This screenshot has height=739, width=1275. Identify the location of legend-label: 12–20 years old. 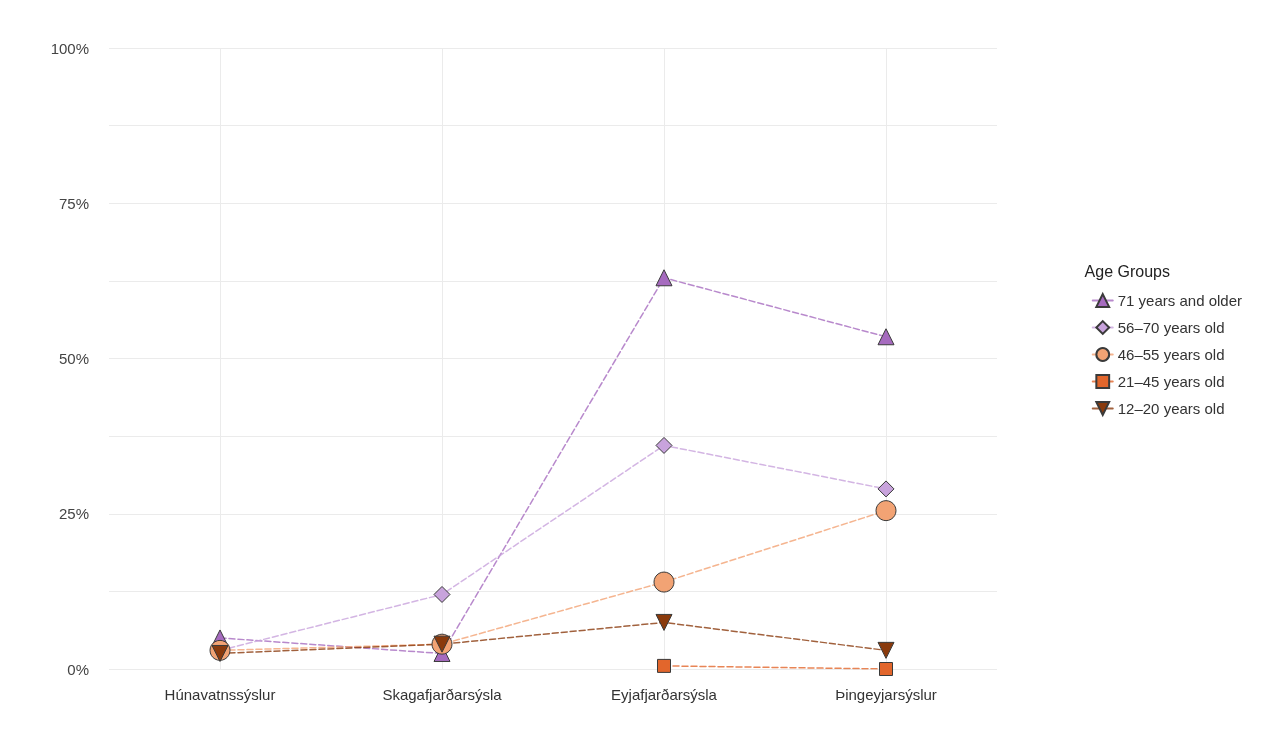
(1171, 408).